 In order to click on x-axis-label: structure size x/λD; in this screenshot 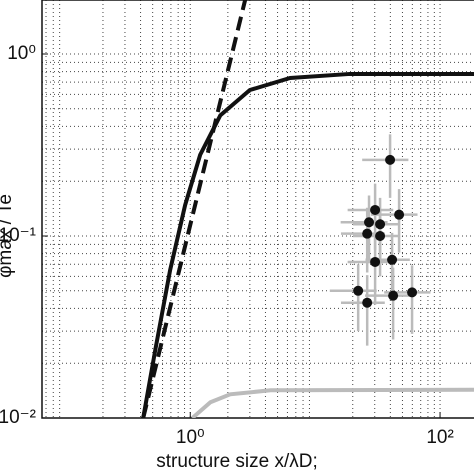, I will do `click(237, 461)`.